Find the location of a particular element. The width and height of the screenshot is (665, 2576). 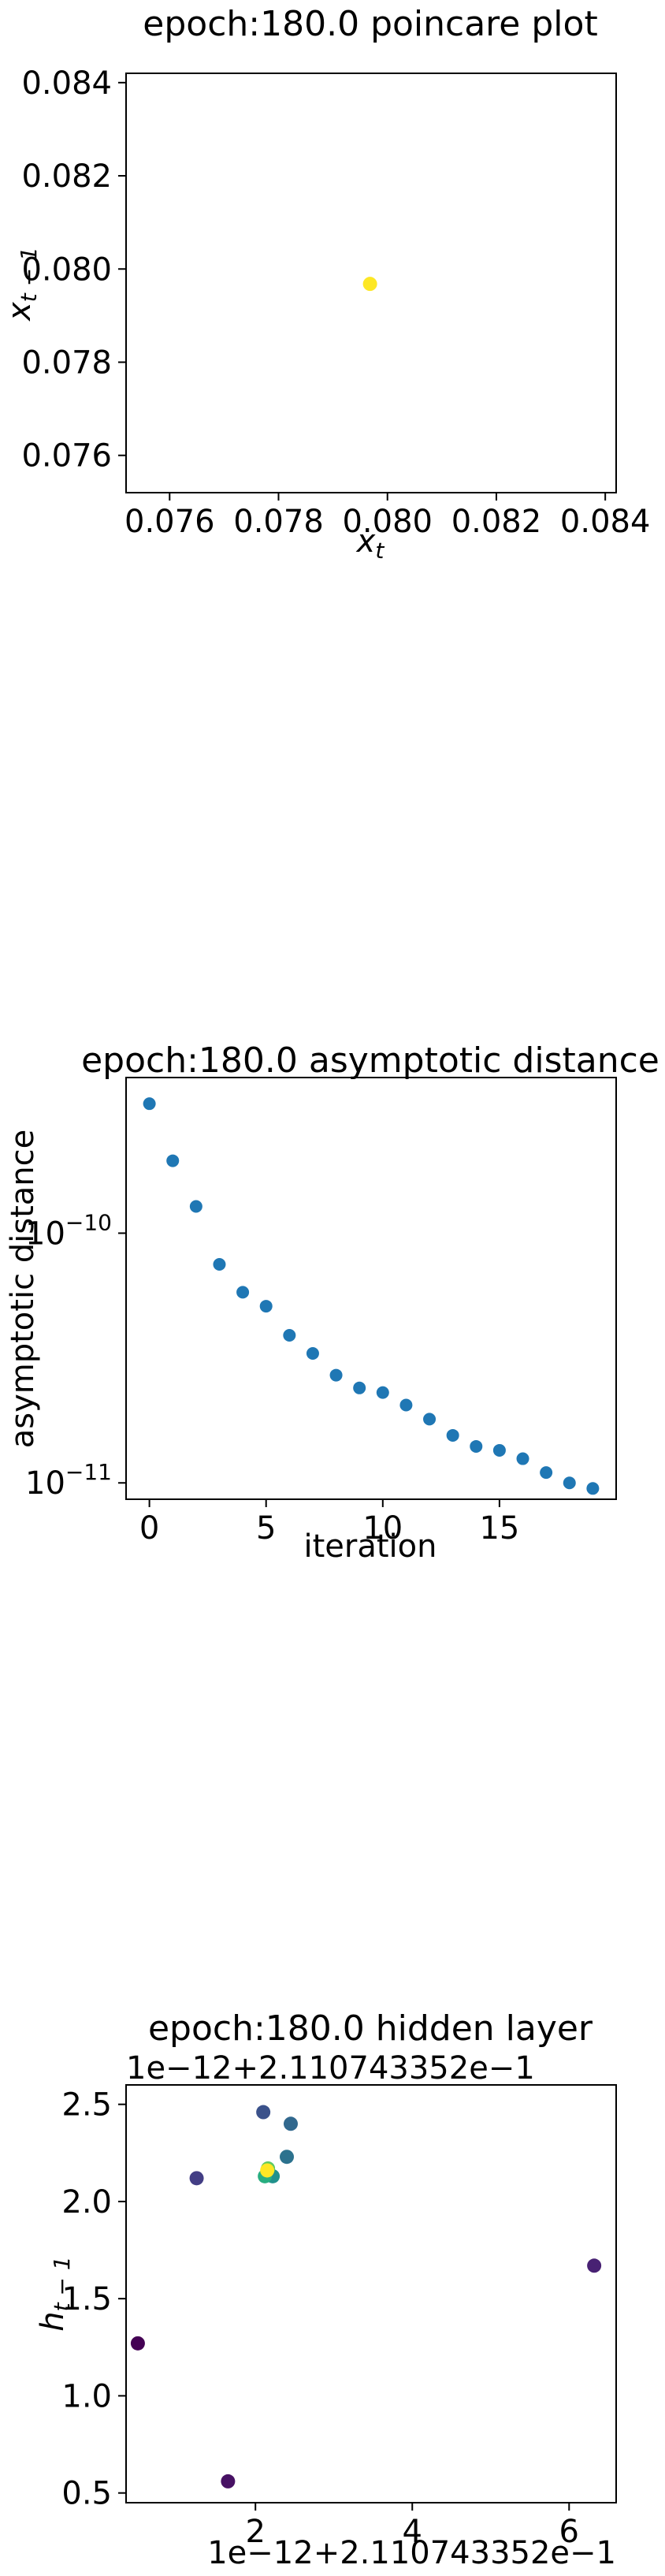

hidden-layer-y-ticks: 0.5 1.0 1.5 2.0 2.5 is located at coordinates (93, 2299).